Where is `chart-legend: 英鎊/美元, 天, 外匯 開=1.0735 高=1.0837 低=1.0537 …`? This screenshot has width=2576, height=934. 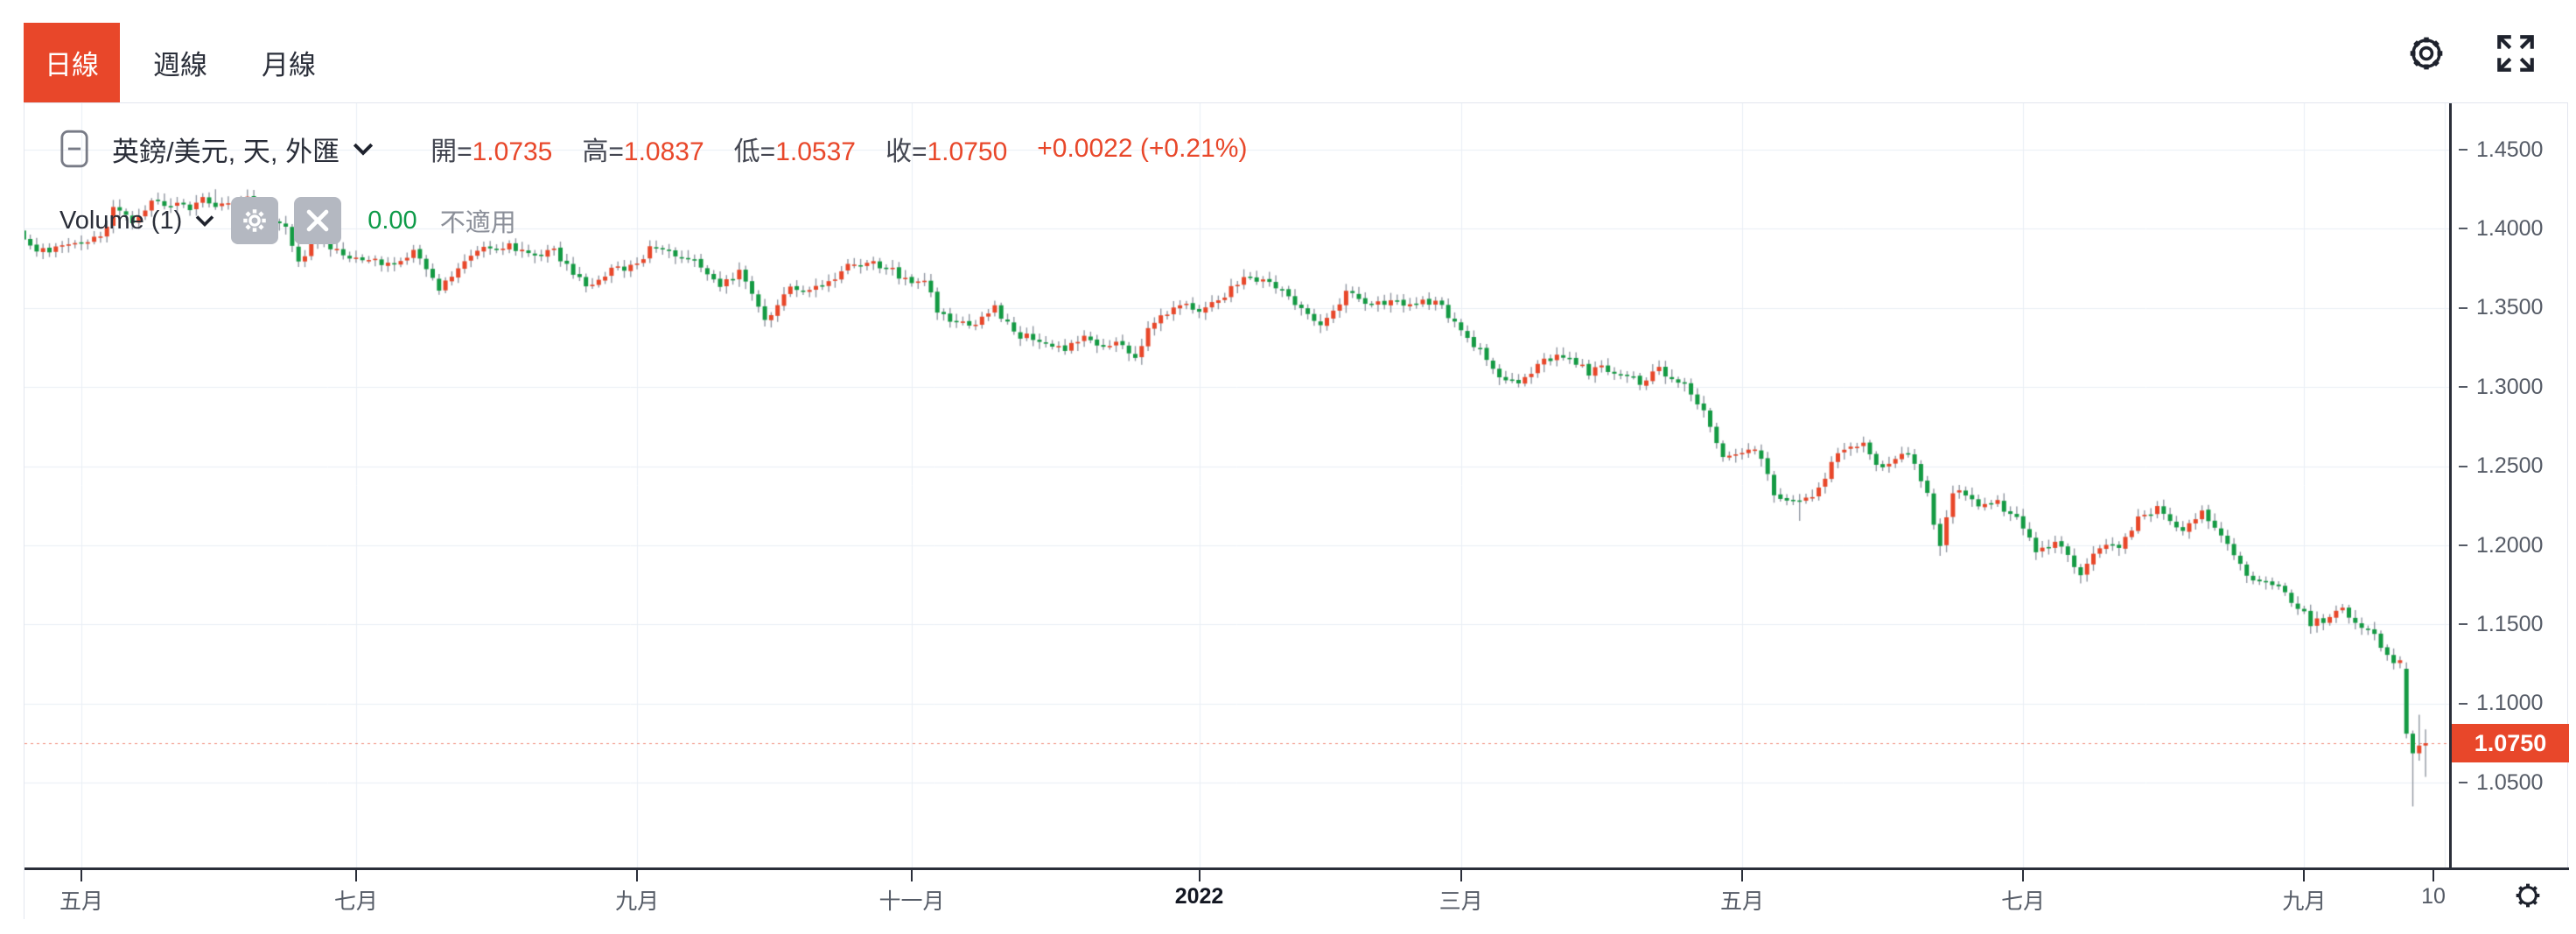
chart-legend: 英鎊/美元, 天, 外匯 開=1.0735 高=1.0837 低=1.0537 … is located at coordinates (653, 186).